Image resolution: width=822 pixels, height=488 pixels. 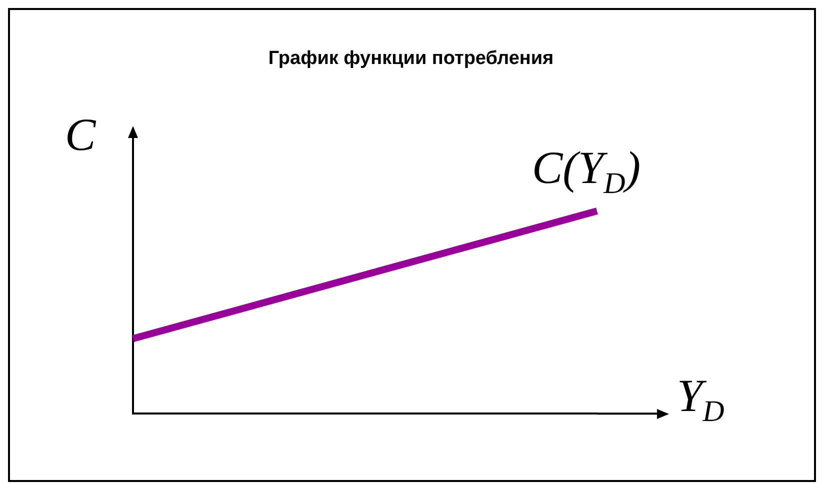 What do you see at coordinates (411, 59) in the screenshot?
I see `chart-title: График функции потребления` at bounding box center [411, 59].